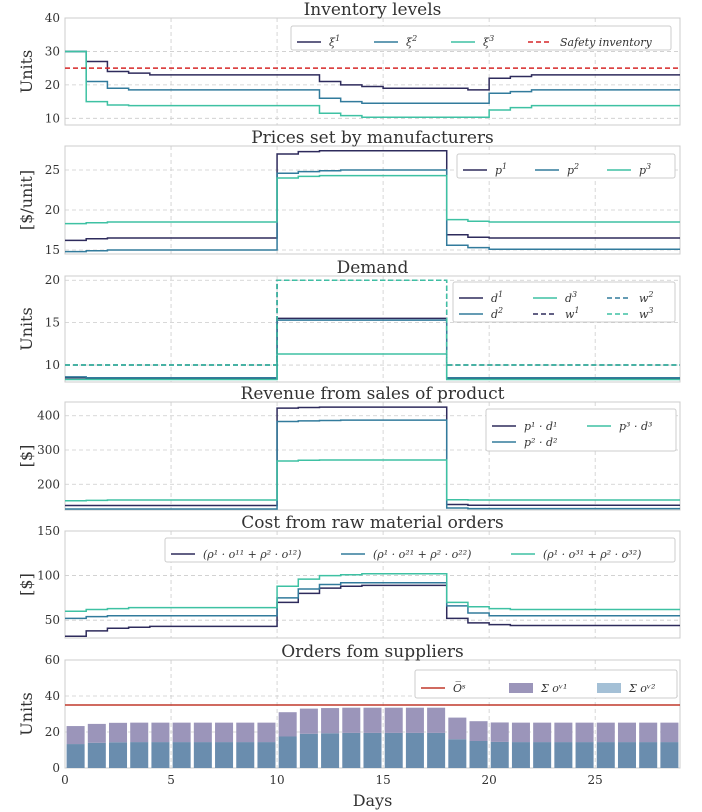 Image resolution: width=702 pixels, height=812 pixels. Describe the element at coordinates (488, 41) in the screenshot. I see `legend-label: ξ3` at that location.